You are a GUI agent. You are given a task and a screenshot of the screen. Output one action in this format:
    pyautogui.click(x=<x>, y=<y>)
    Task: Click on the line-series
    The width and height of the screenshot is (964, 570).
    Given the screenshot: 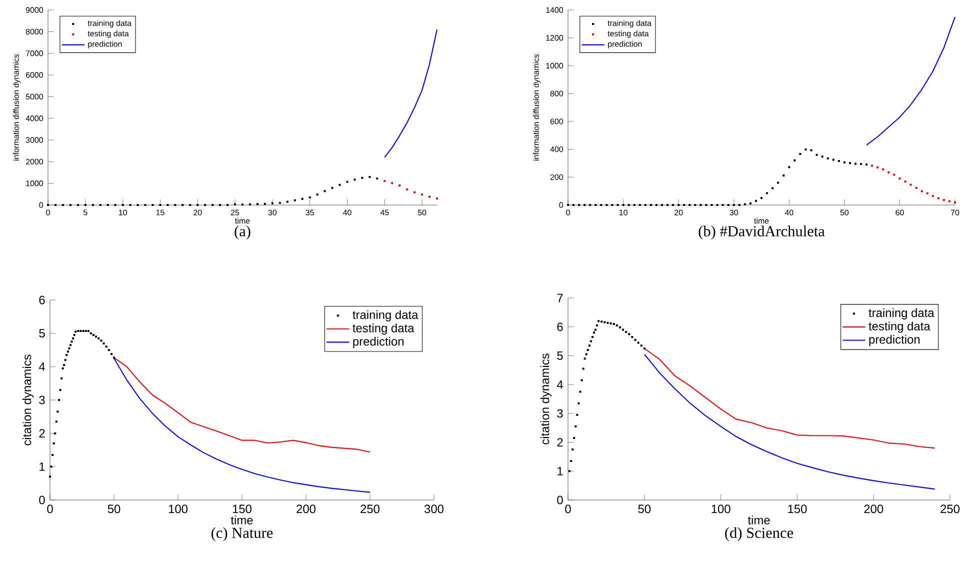 What is the action you would take?
    pyautogui.click(x=411, y=93)
    